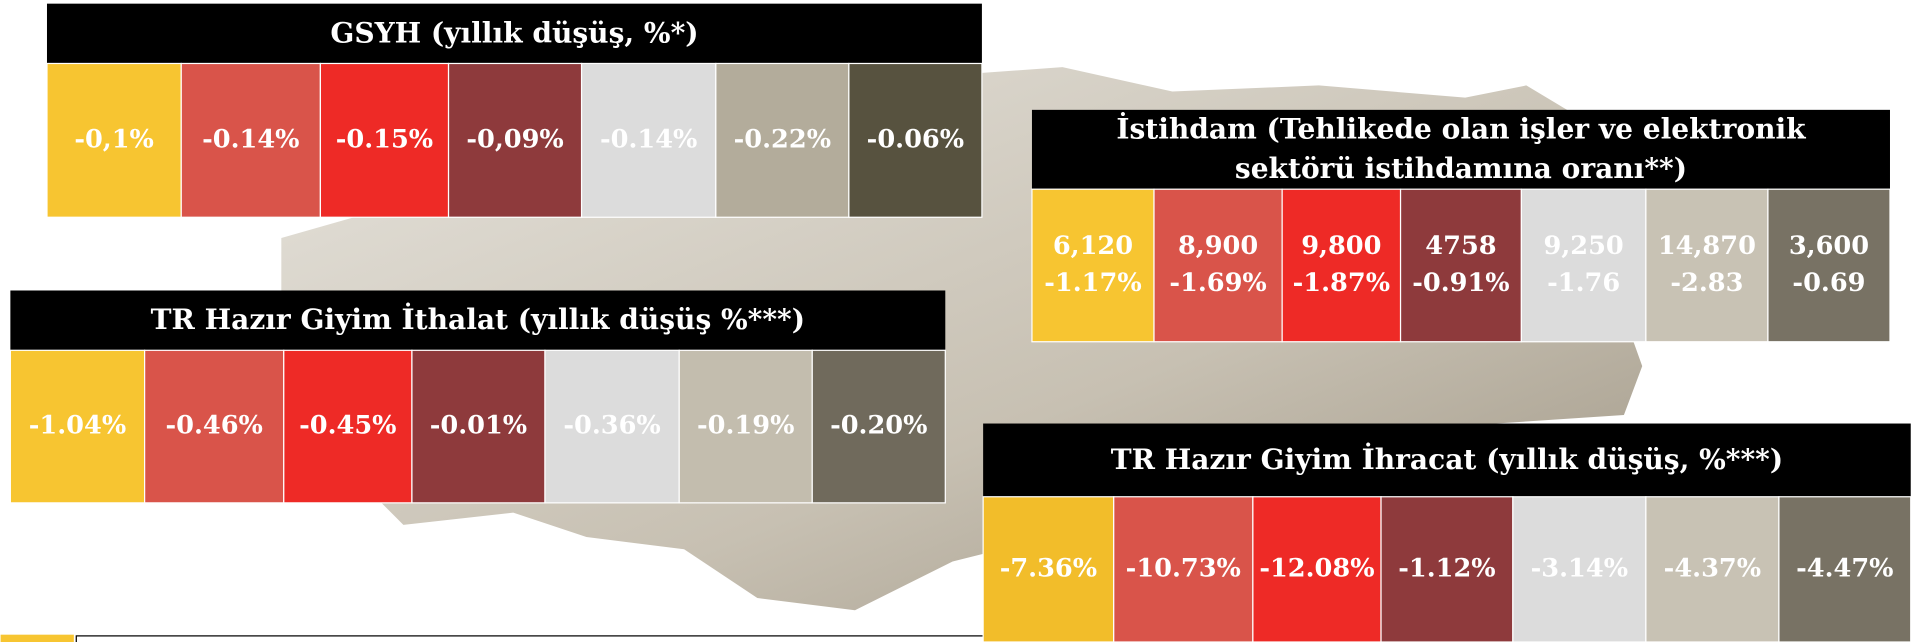  I want to click on cell-value: -1.04%, so click(77, 426).